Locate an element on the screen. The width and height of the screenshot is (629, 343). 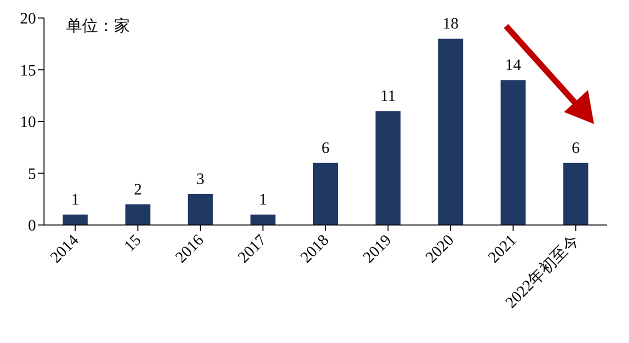
y-tick-label: 0 is located at coordinates (32, 226).